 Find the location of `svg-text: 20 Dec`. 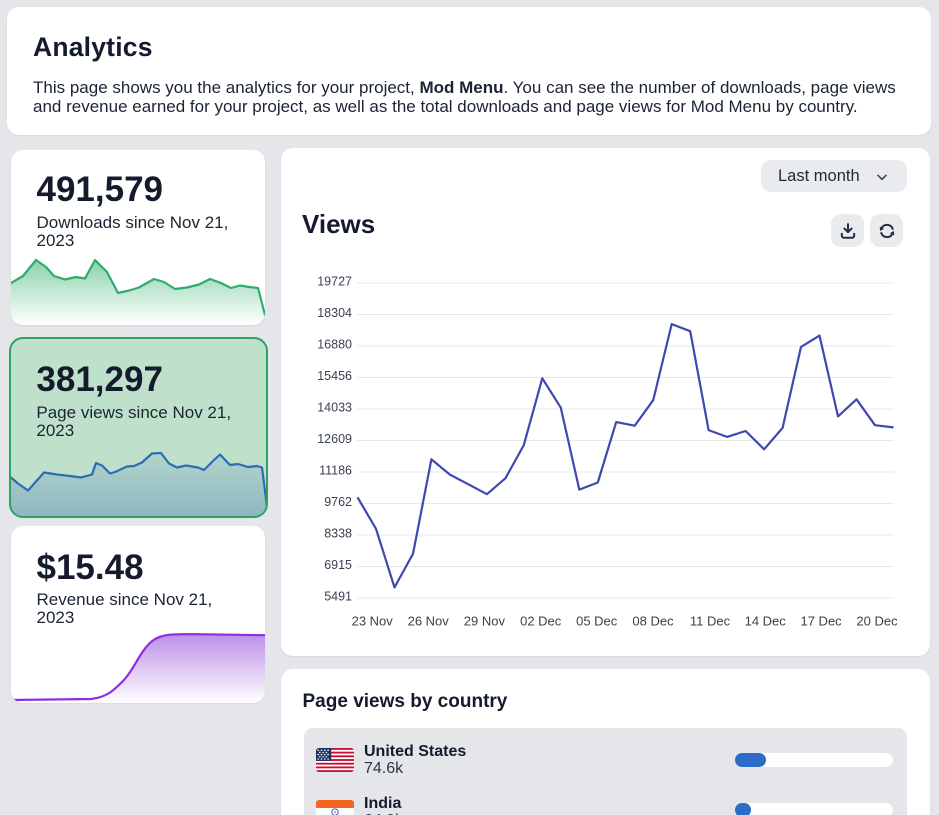

svg-text: 20 Dec is located at coordinates (877, 621).